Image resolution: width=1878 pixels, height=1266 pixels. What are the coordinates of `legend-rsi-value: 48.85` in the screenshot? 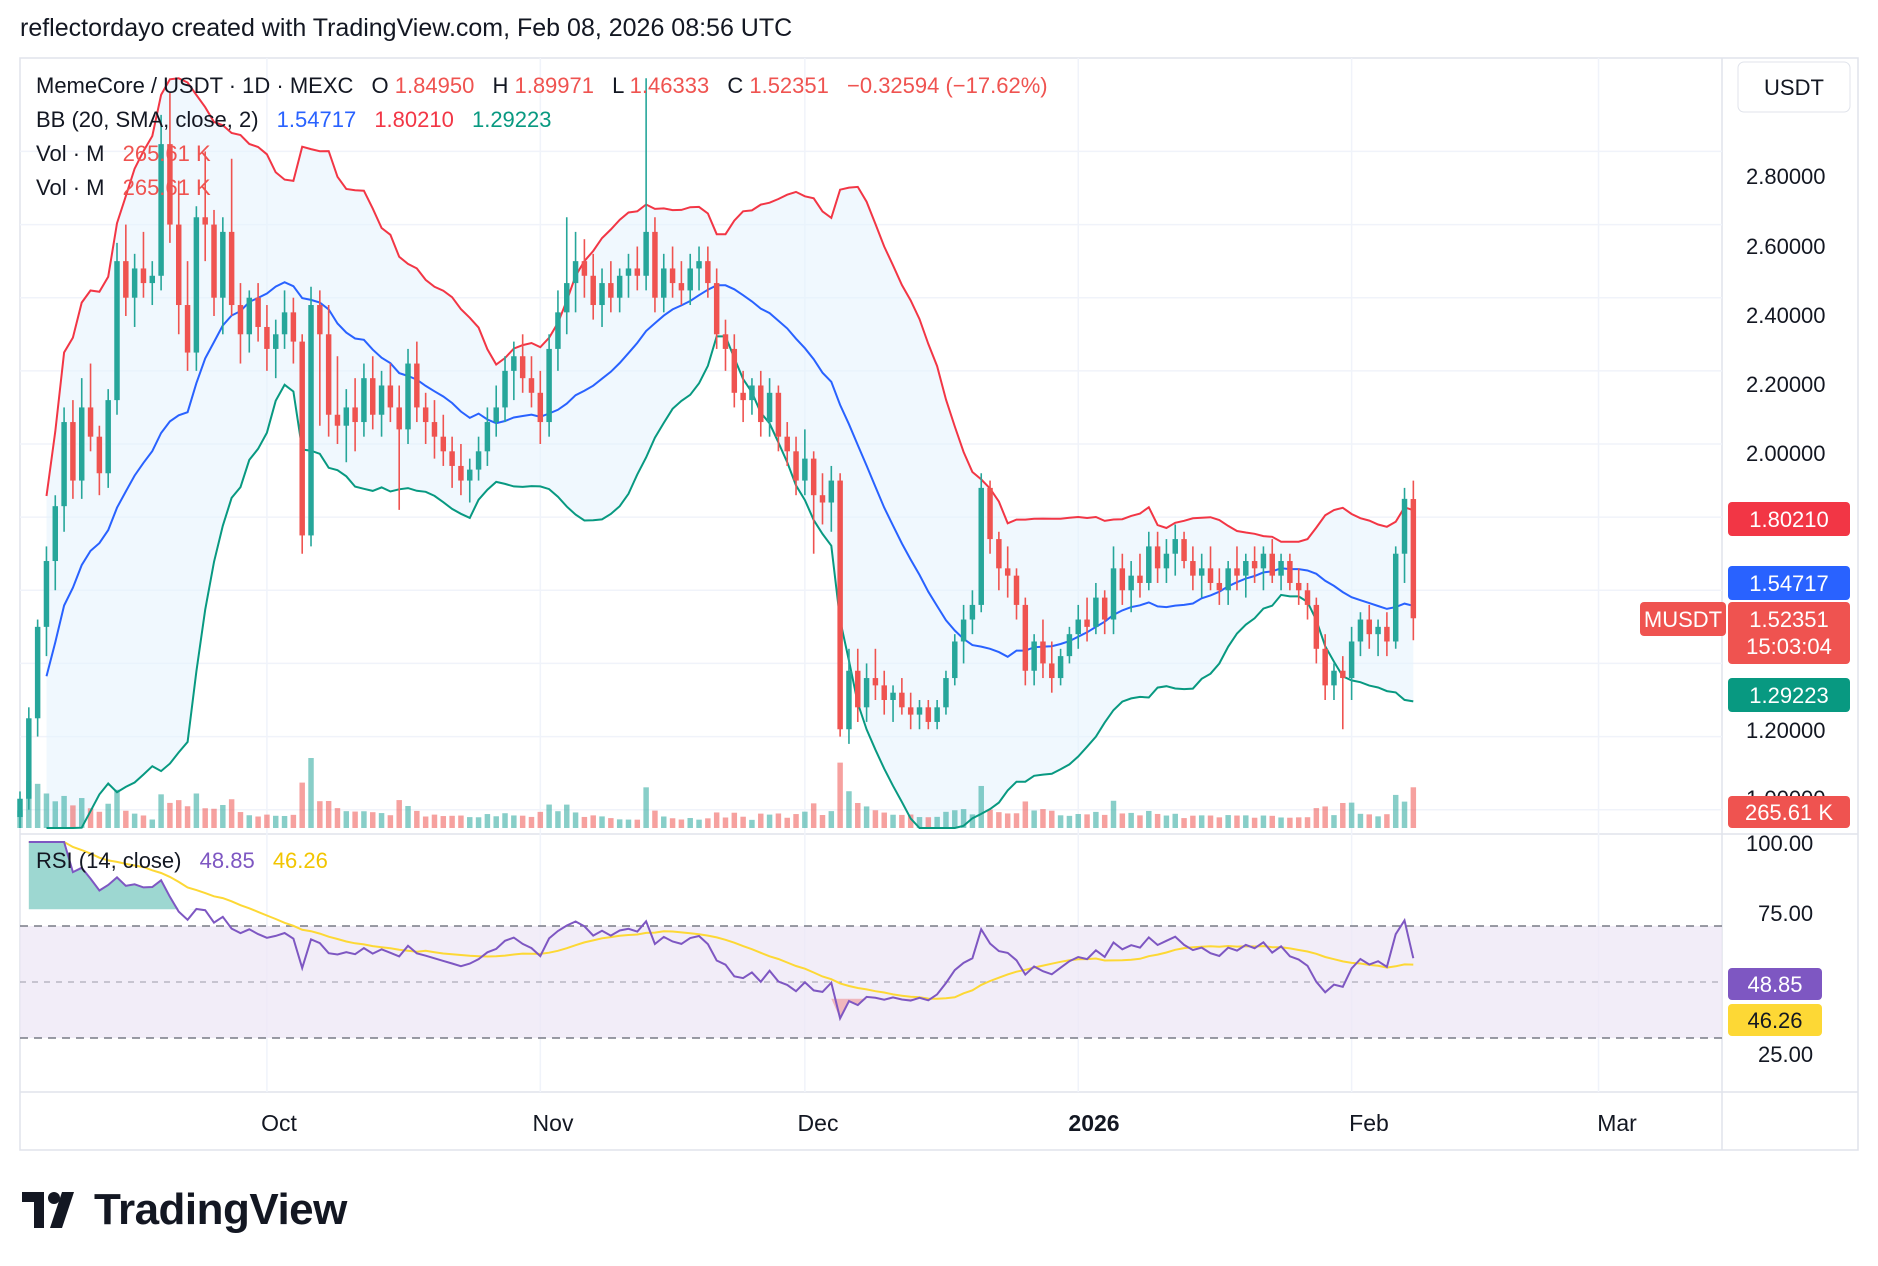 It's located at (227, 860).